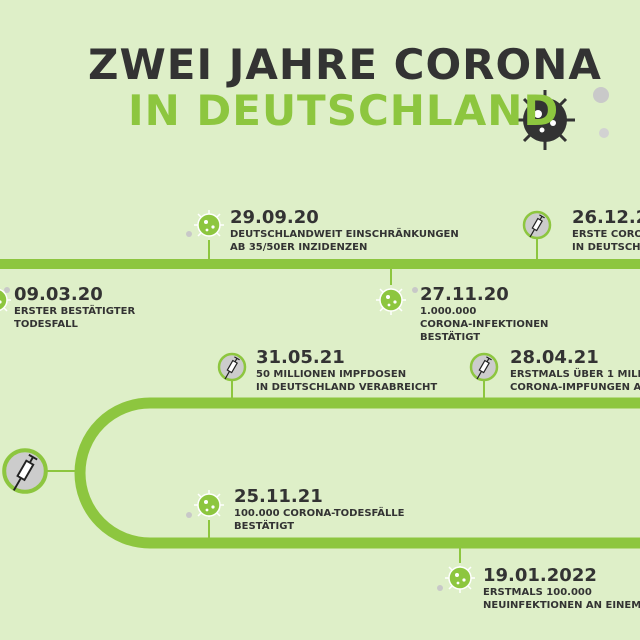 This screenshot has width=640, height=640. I want to click on event-date: 31.05.21, so click(300, 357).